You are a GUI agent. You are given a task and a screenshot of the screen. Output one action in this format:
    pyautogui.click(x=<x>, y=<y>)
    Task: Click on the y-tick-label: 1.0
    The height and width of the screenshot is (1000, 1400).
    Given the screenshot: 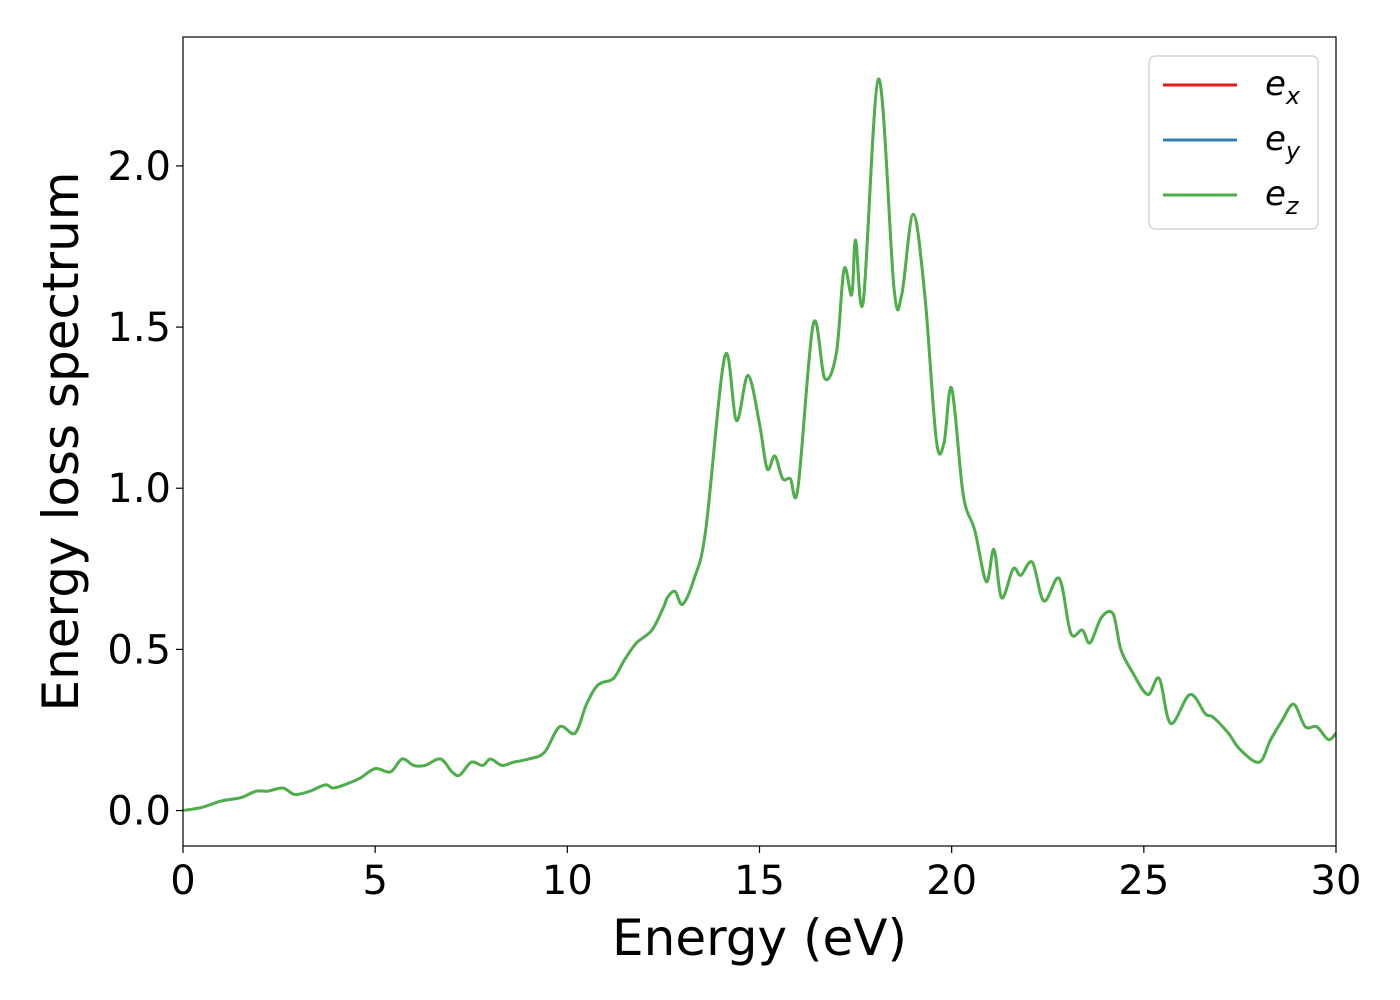 What is the action you would take?
    pyautogui.click(x=139, y=489)
    